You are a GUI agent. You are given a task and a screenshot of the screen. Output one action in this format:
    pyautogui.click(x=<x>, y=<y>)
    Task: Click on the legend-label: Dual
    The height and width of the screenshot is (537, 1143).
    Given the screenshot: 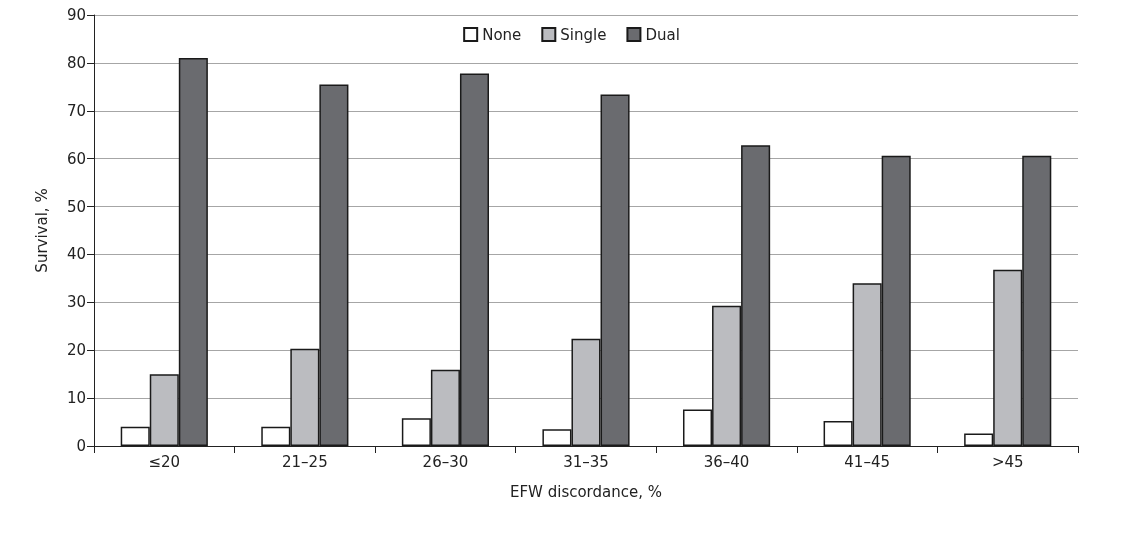 What is the action you would take?
    pyautogui.click(x=662, y=34)
    